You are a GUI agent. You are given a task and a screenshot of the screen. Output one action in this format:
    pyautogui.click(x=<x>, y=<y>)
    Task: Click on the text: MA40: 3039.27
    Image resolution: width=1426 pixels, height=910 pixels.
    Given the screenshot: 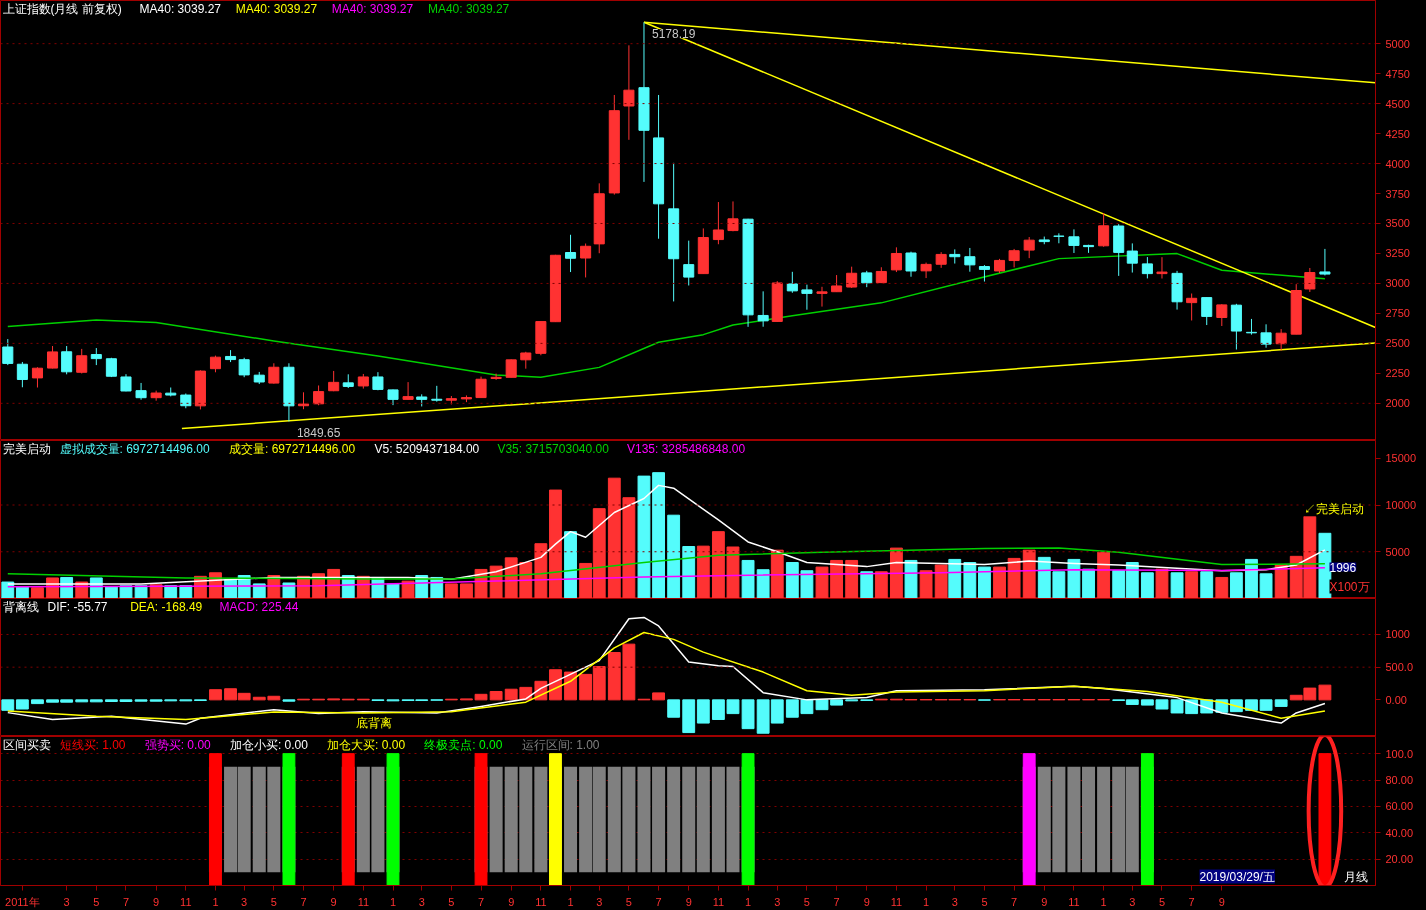 What is the action you would take?
    pyautogui.click(x=468, y=8)
    